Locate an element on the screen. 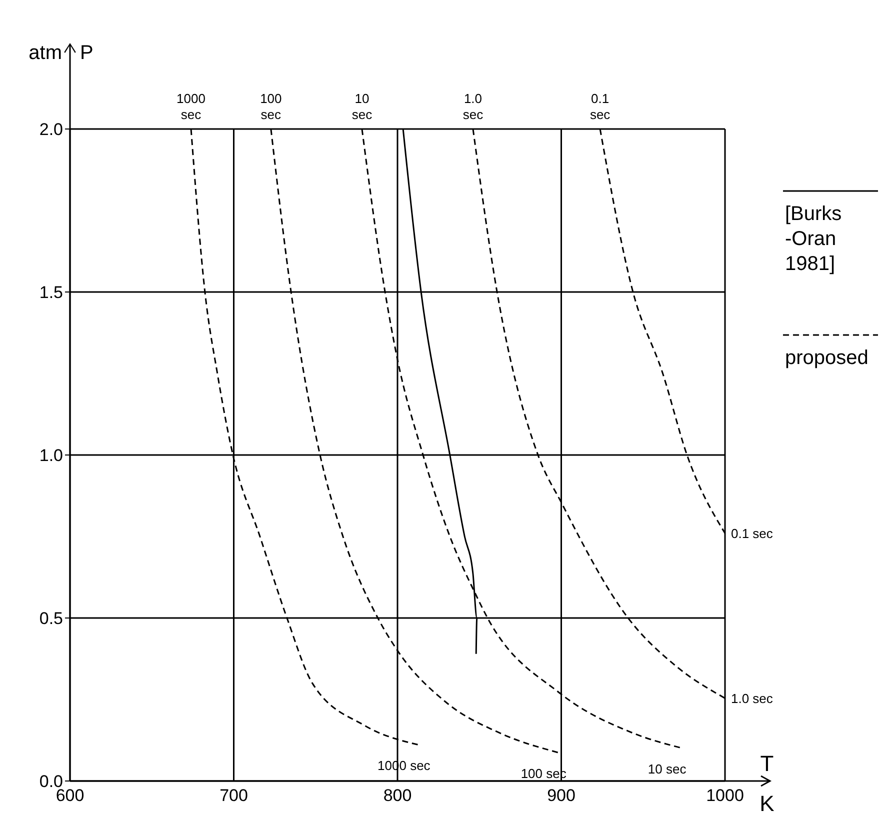 This screenshot has width=881, height=814. y-tick-label: 1.0 is located at coordinates (51, 456).